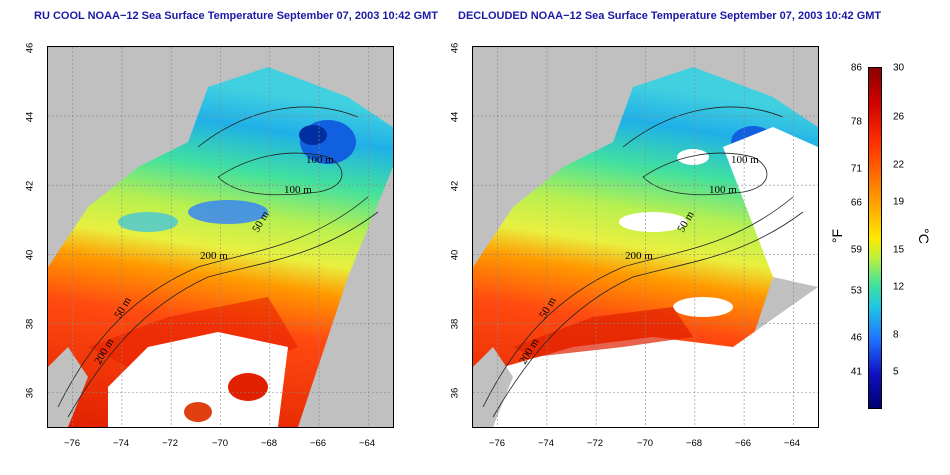 This screenshot has width=950, height=475. Describe the element at coordinates (856, 203) in the screenshot. I see `fahrenheit-tick: 66` at that location.